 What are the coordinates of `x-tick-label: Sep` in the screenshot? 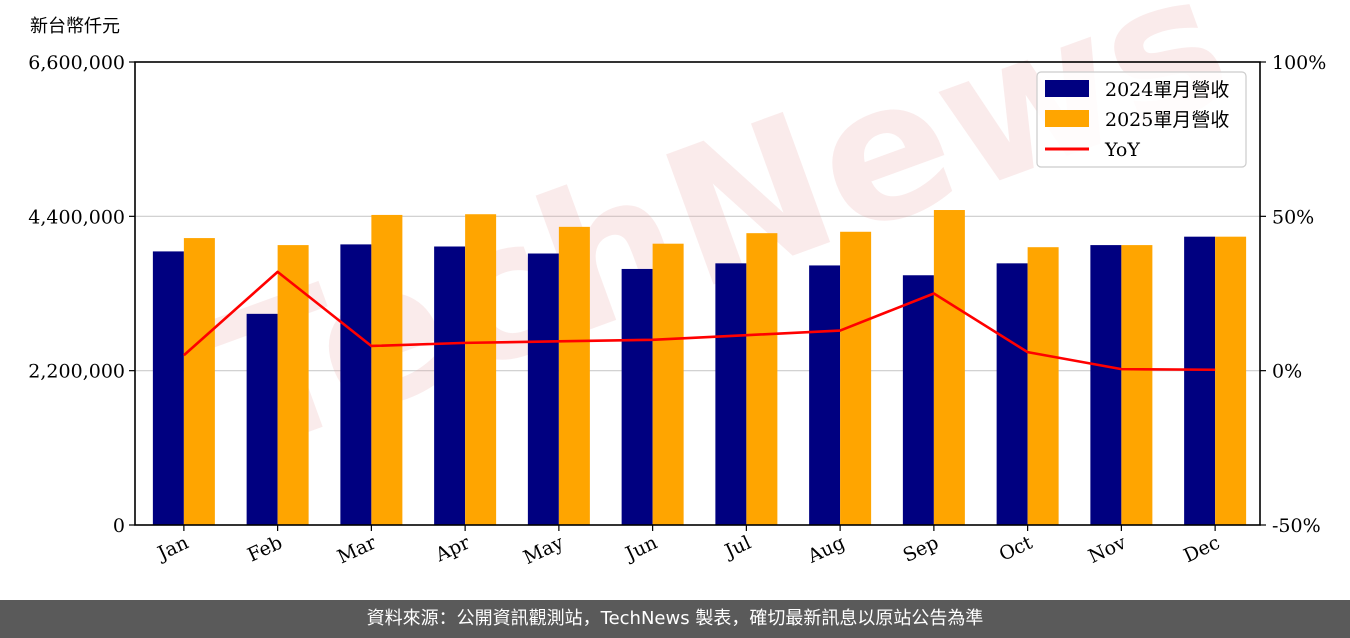 It's located at (921, 549).